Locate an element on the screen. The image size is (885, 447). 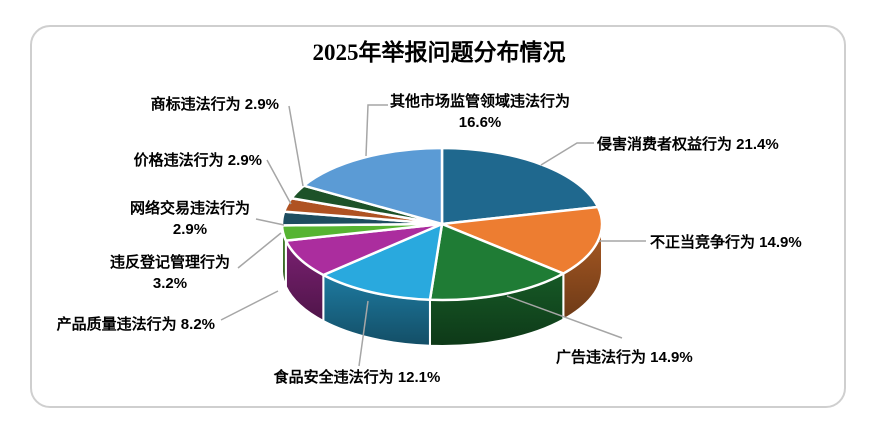
pie-slice-unfair-competition is located at coordinates (522, 240).